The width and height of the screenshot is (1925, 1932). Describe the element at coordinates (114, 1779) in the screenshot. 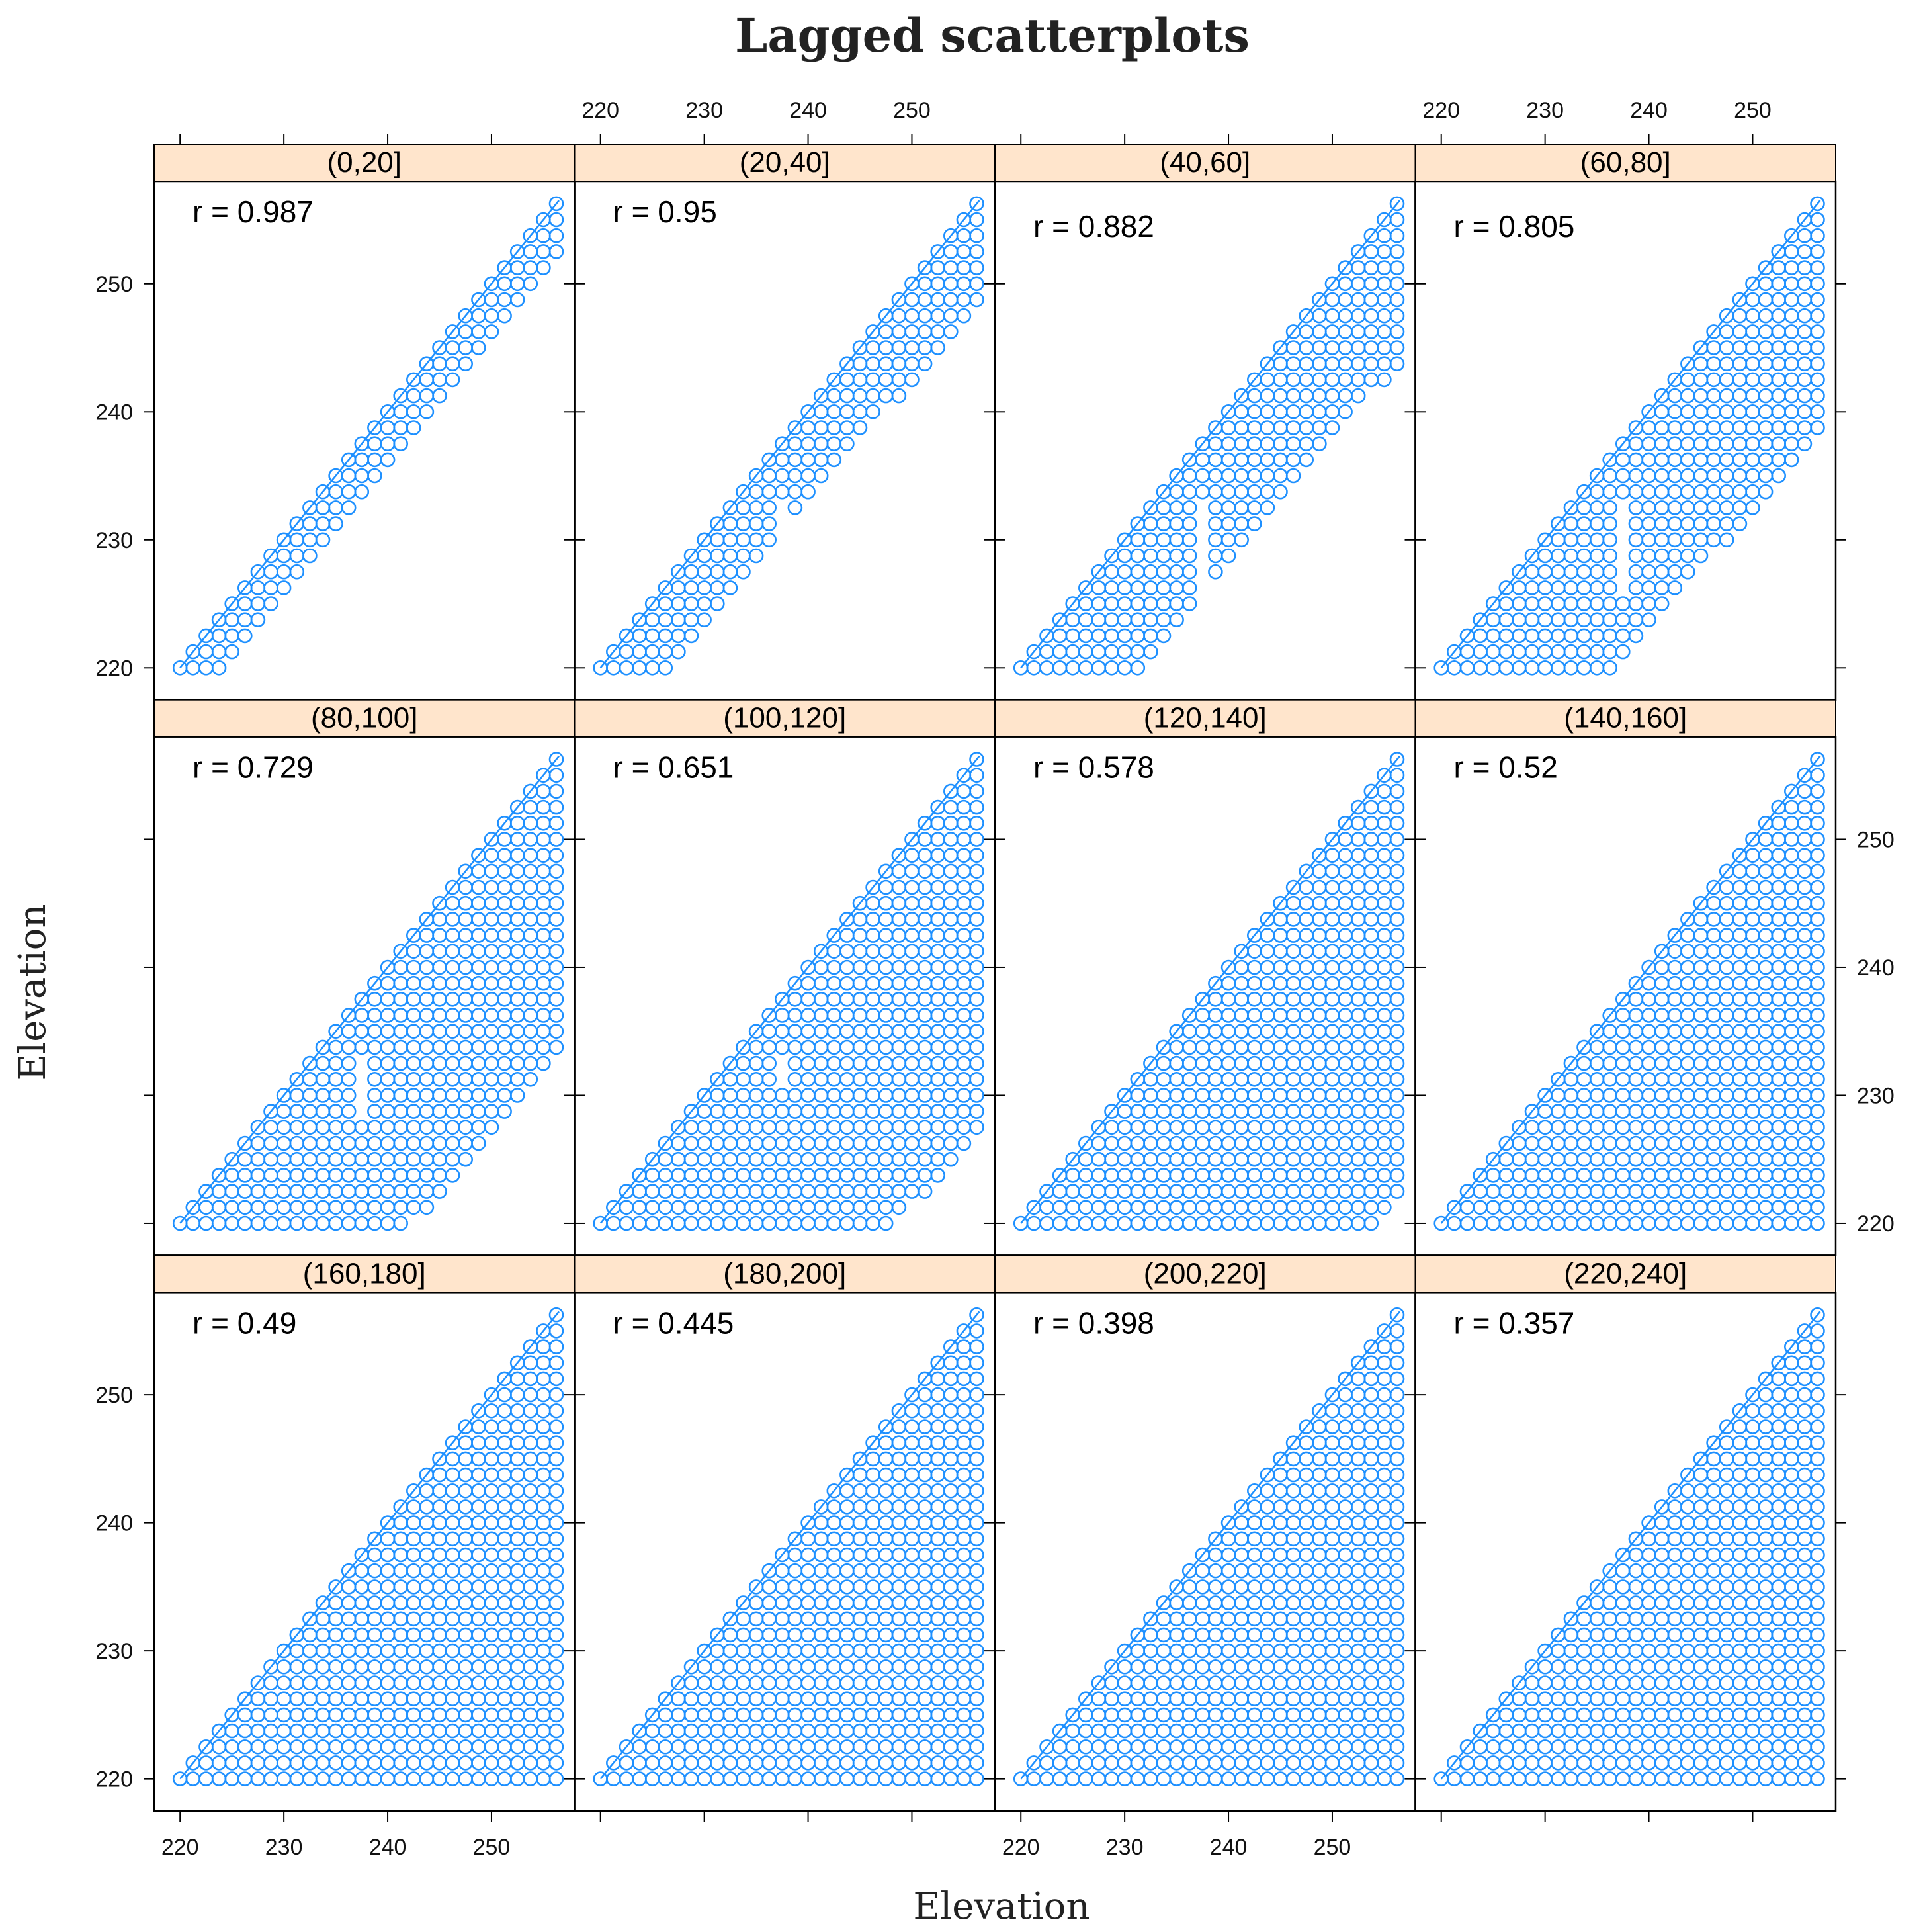

I see `y-tick-label: 220` at that location.